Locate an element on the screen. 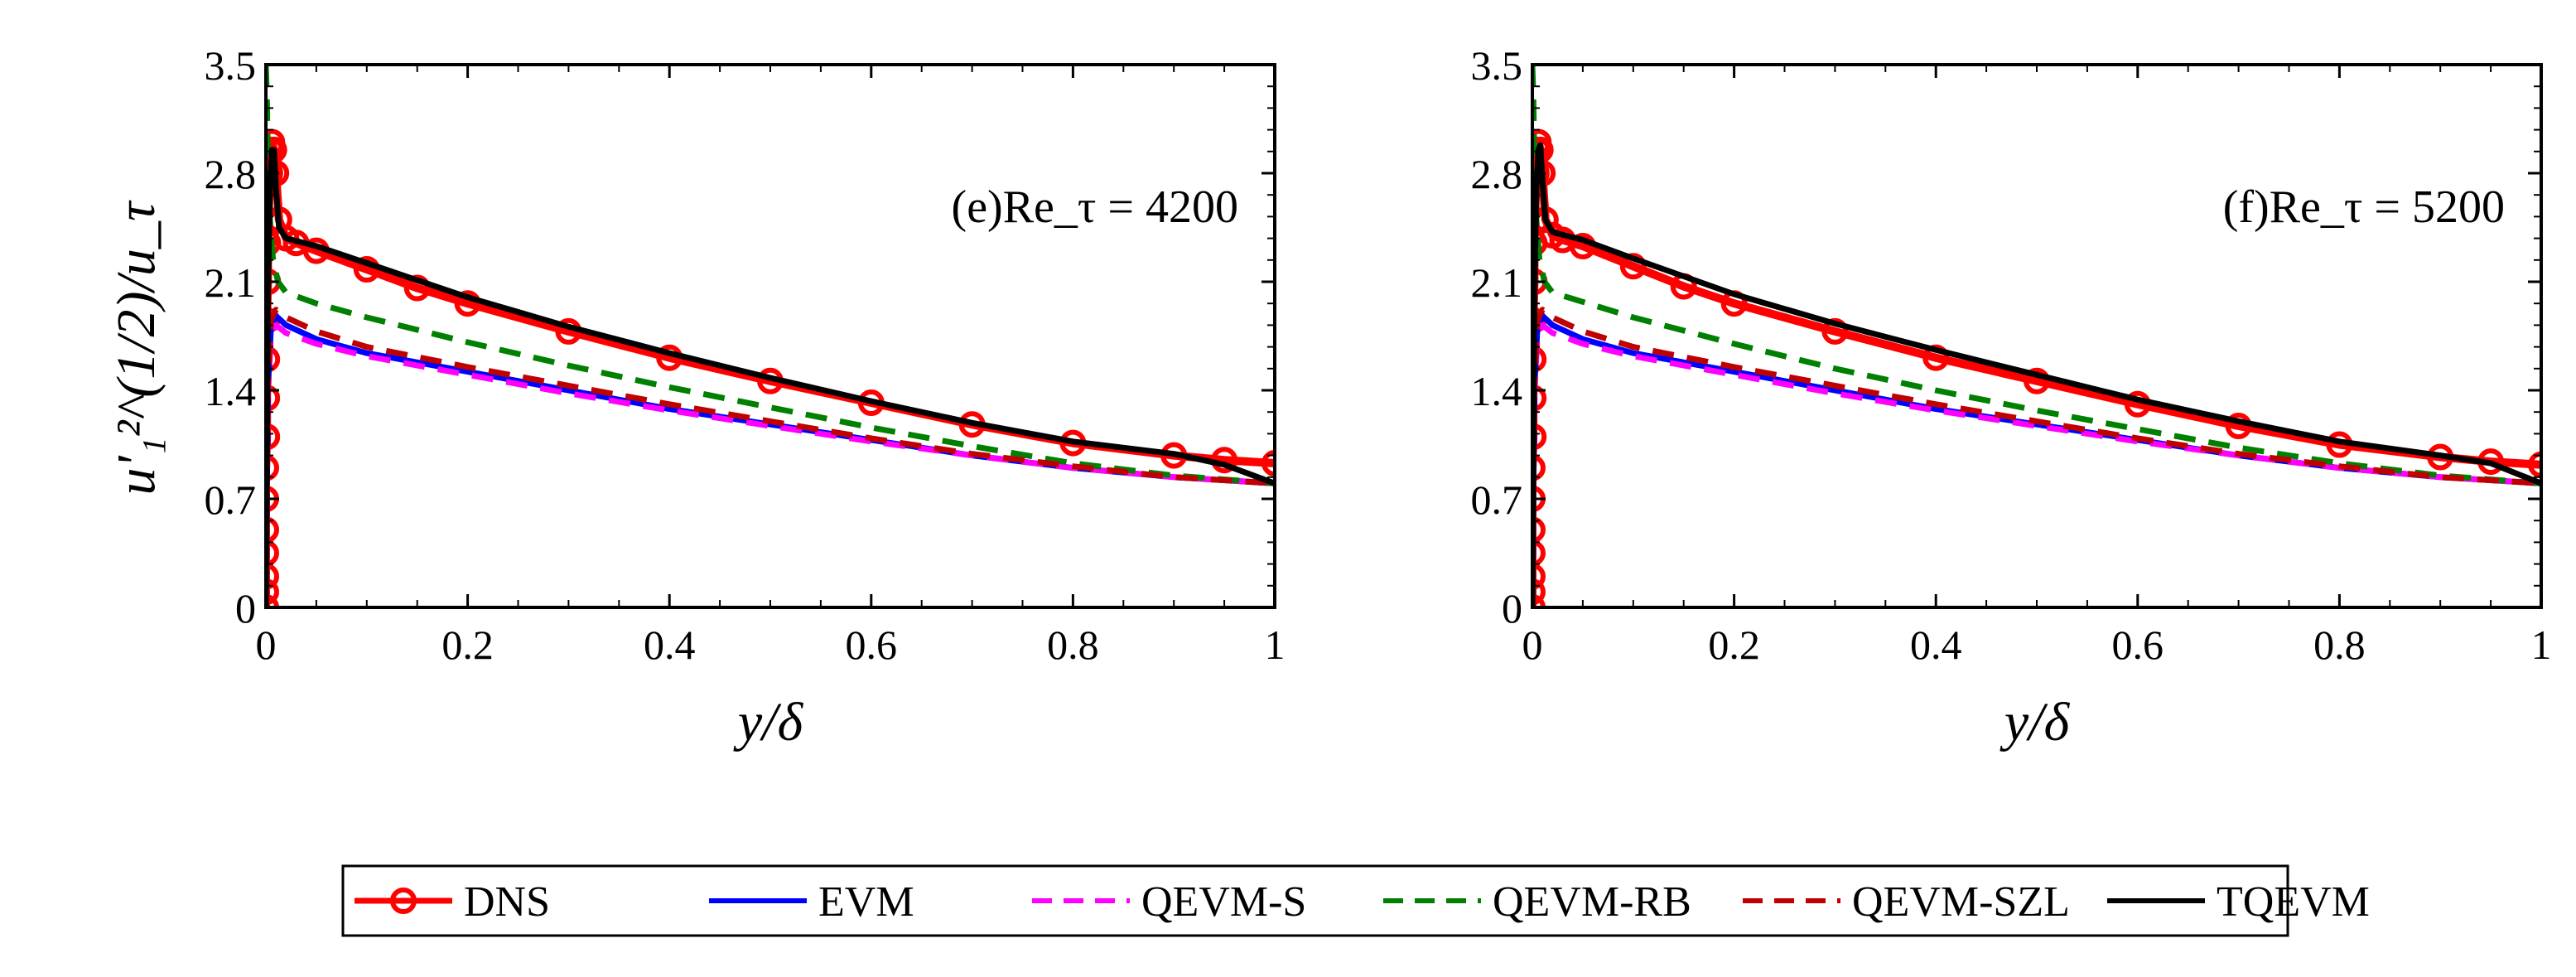  legend-label-evm: EVM is located at coordinates (866, 902).